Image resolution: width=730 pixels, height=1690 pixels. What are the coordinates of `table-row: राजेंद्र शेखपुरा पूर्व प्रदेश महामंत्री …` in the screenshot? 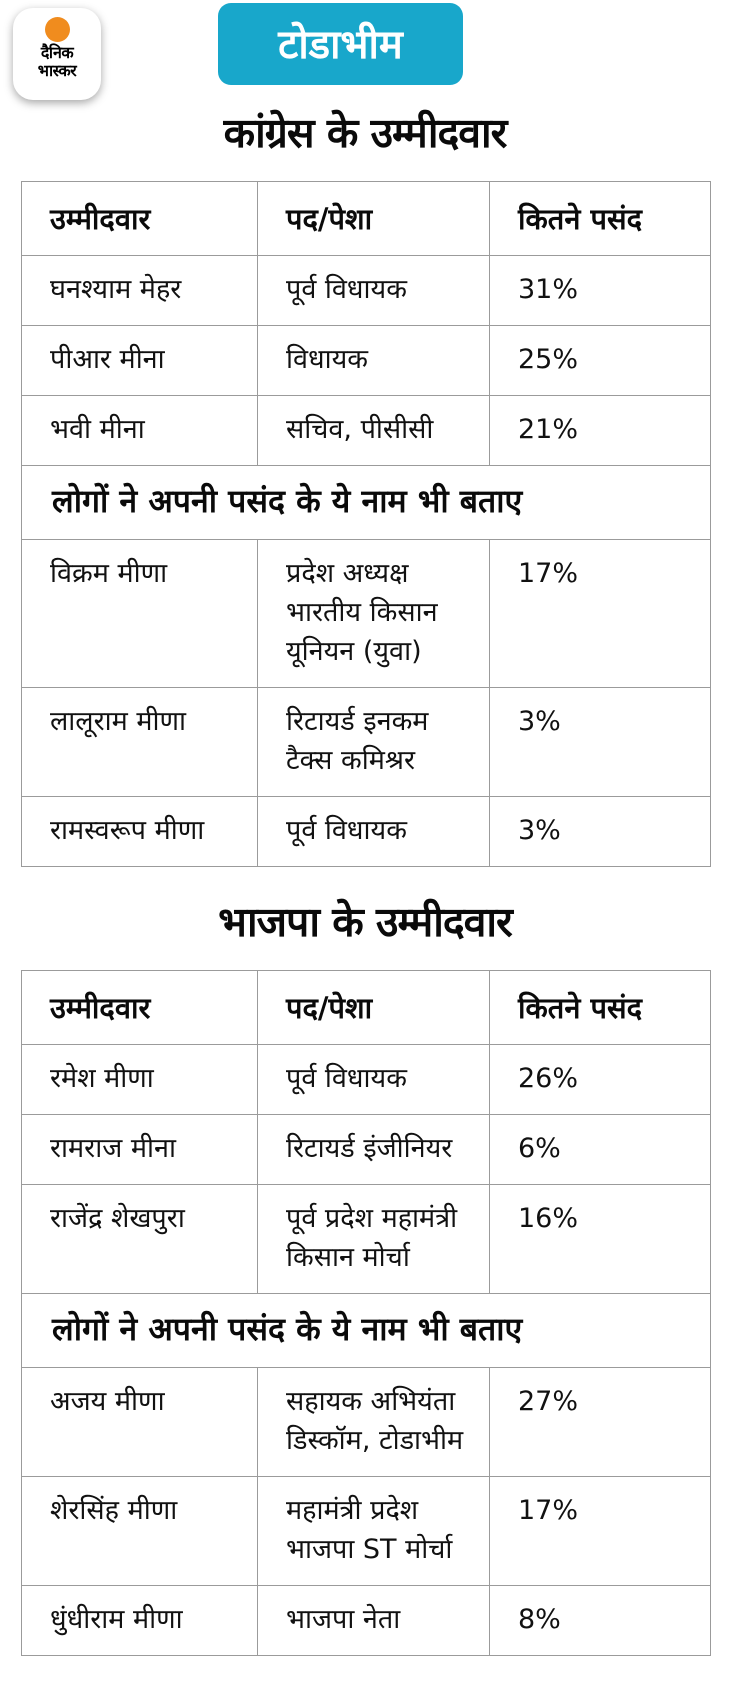 It's located at (366, 1239).